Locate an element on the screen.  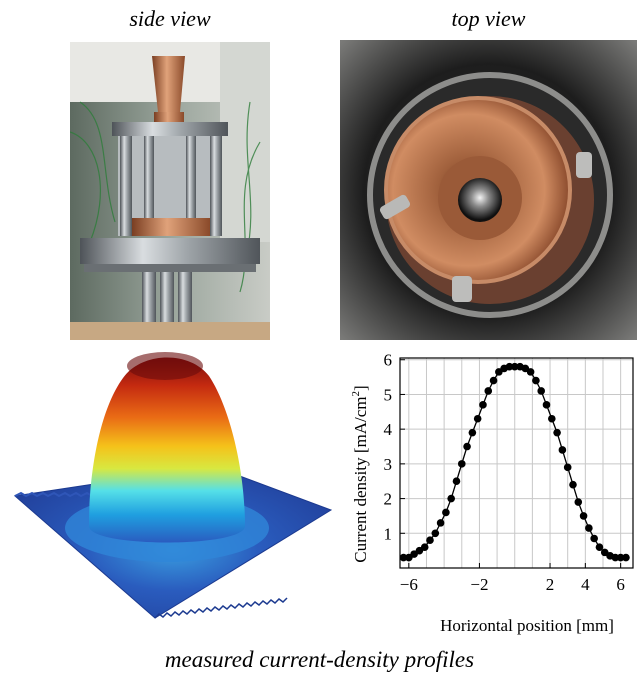
top-view-caption: top view is located at coordinates (488, 18).